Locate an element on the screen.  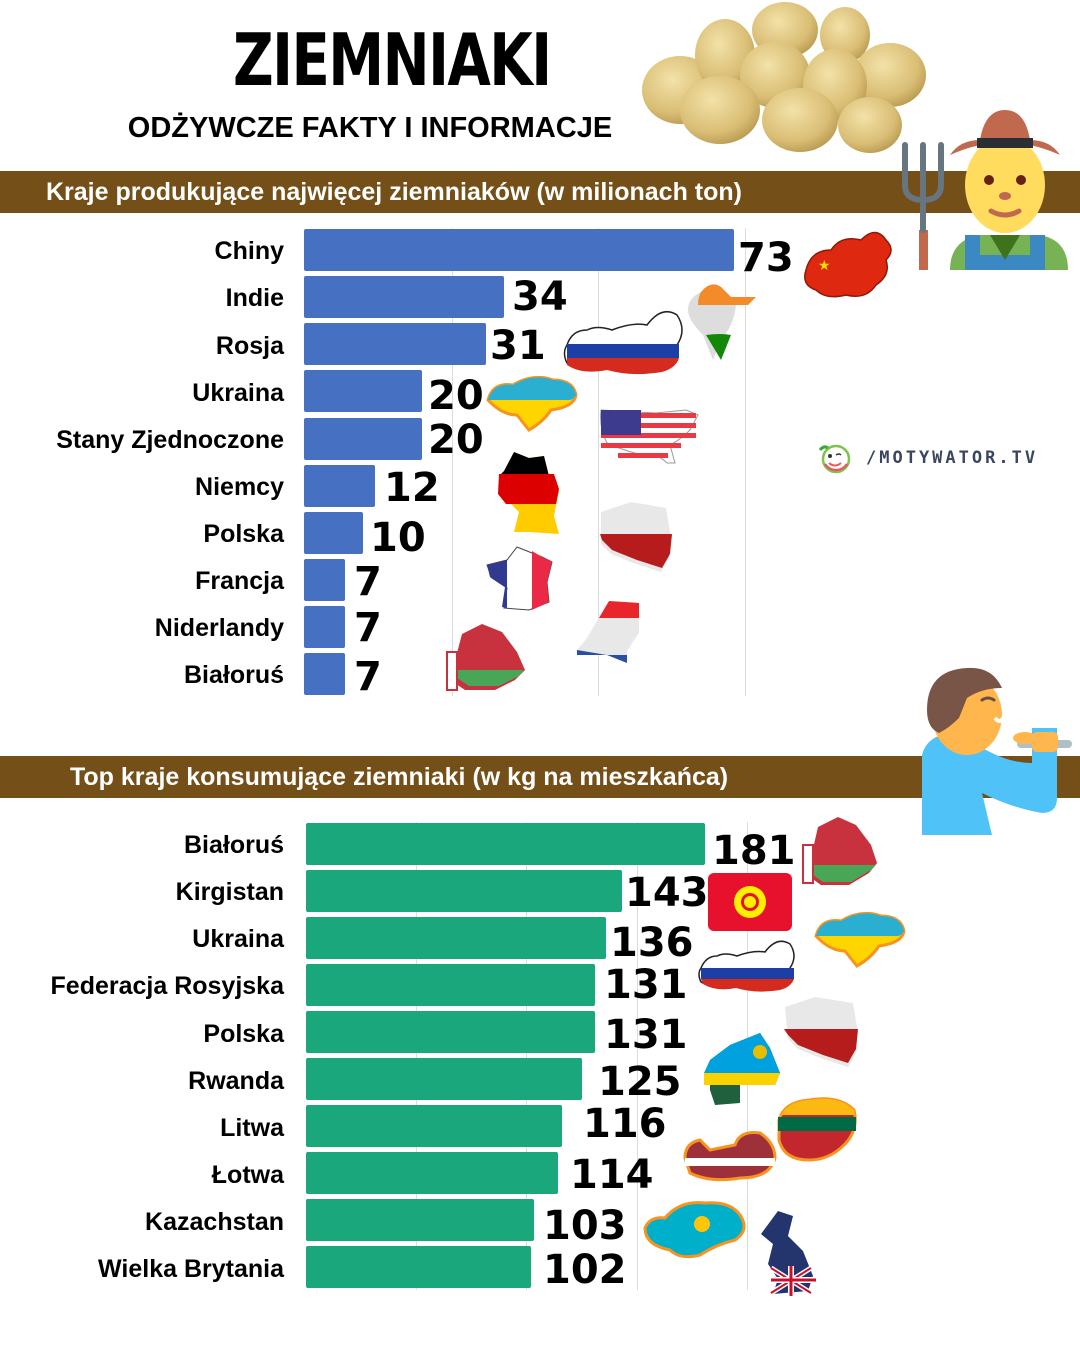
country-label: Wielka Brytania is located at coordinates (191, 1269).